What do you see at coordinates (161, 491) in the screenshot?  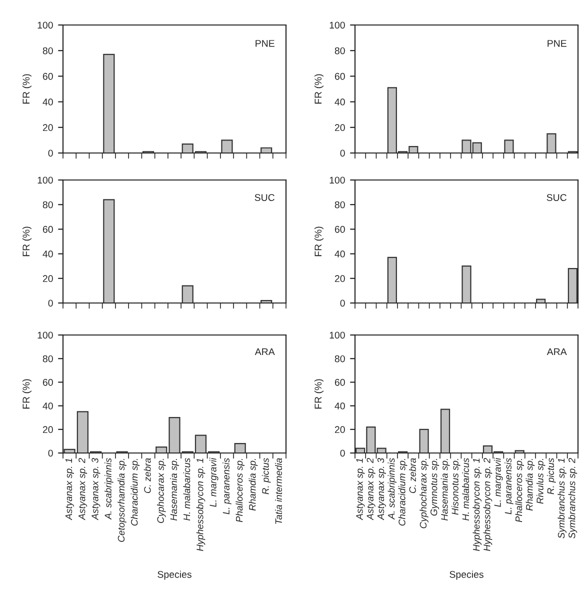 I see `x-tick-label: Cyphocarax sp.` at bounding box center [161, 491].